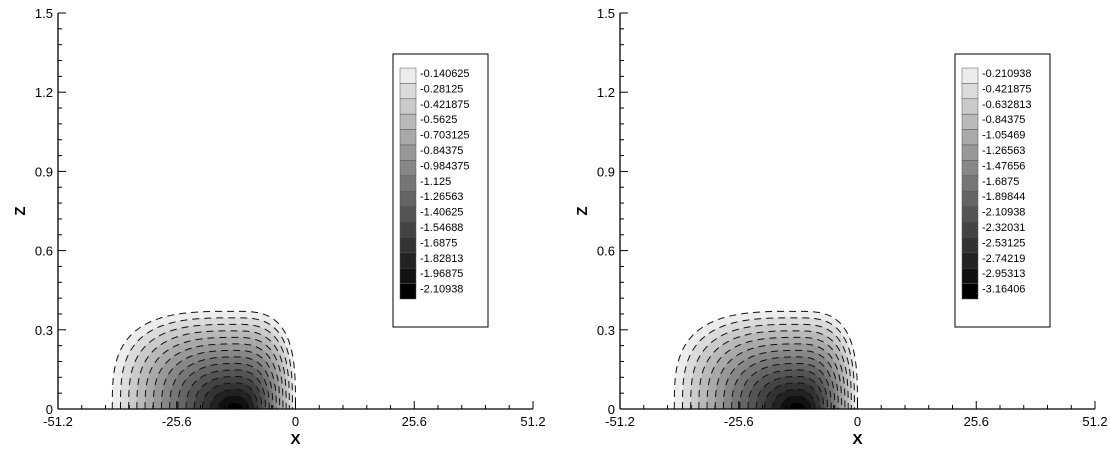  What do you see at coordinates (1003, 166) in the screenshot?
I see `legend-level-label: -1.47656` at bounding box center [1003, 166].